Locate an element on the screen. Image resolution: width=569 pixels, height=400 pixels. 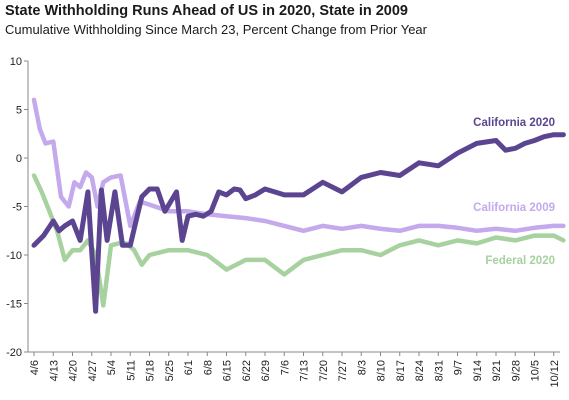
x-tick-label: 4/13 is located at coordinates (54, 370).